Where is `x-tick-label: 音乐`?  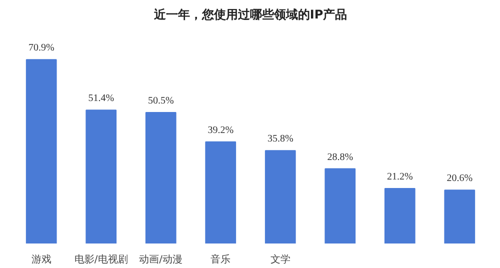
x-tick-label: 音乐 is located at coordinates (220, 260).